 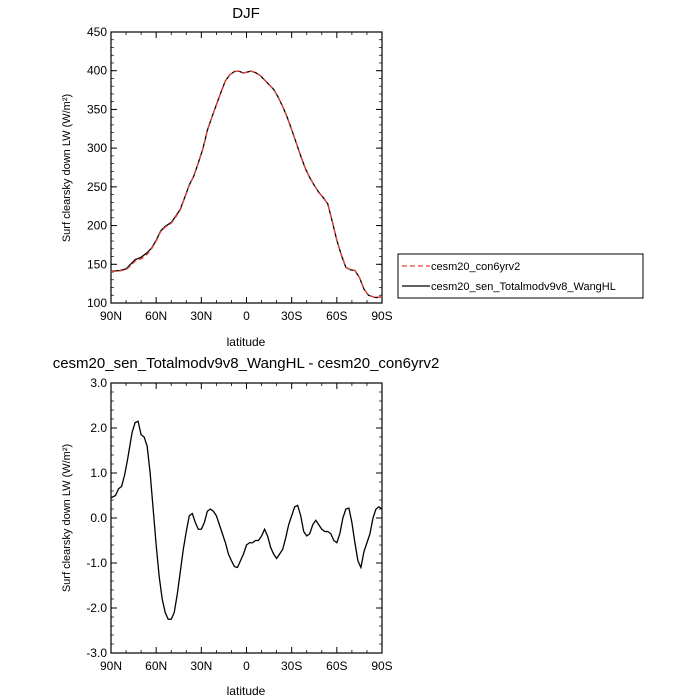 What do you see at coordinates (97, 32) in the screenshot?
I see `y-tick-label: 450` at bounding box center [97, 32].